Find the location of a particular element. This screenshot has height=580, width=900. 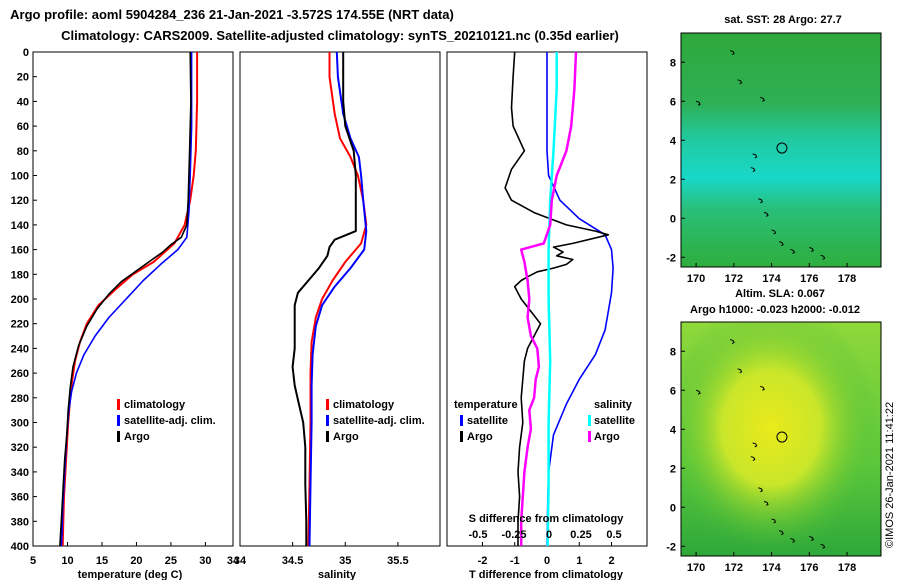

s-difference-label: S difference from climatology is located at coordinates (547, 519).